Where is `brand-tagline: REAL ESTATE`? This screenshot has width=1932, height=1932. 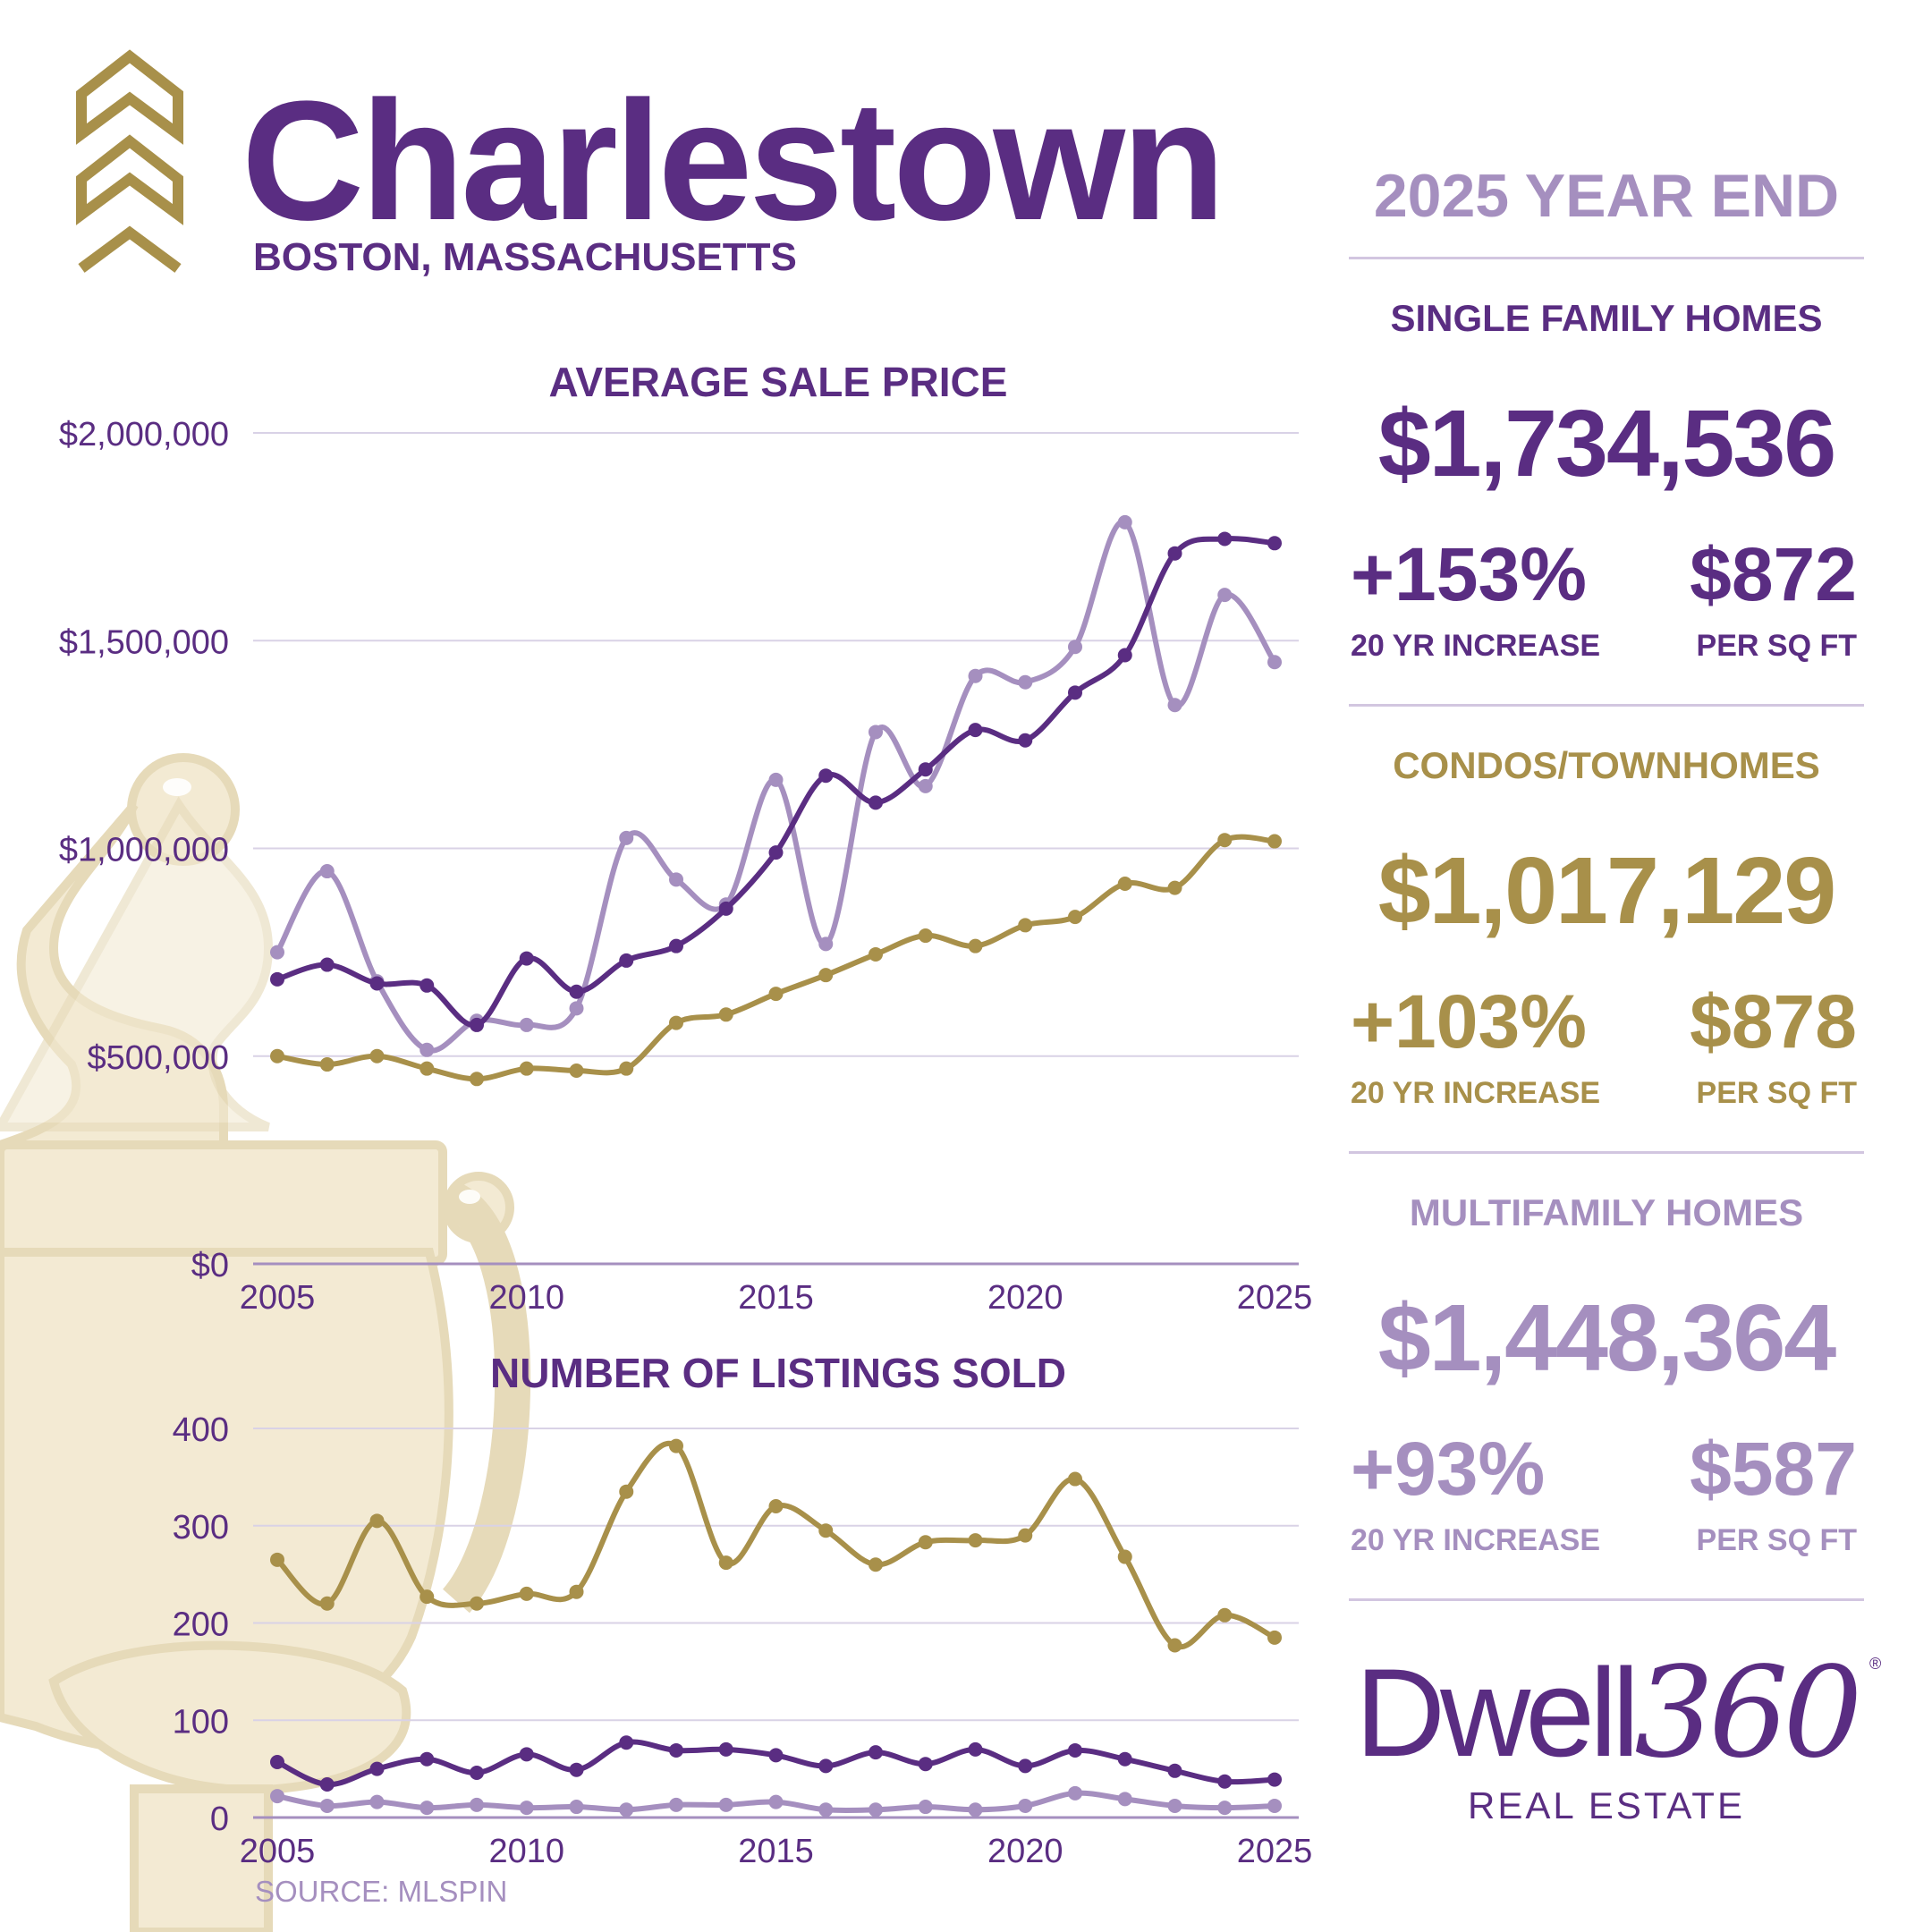
brand-tagline: REAL ESTATE is located at coordinates (1606, 1805).